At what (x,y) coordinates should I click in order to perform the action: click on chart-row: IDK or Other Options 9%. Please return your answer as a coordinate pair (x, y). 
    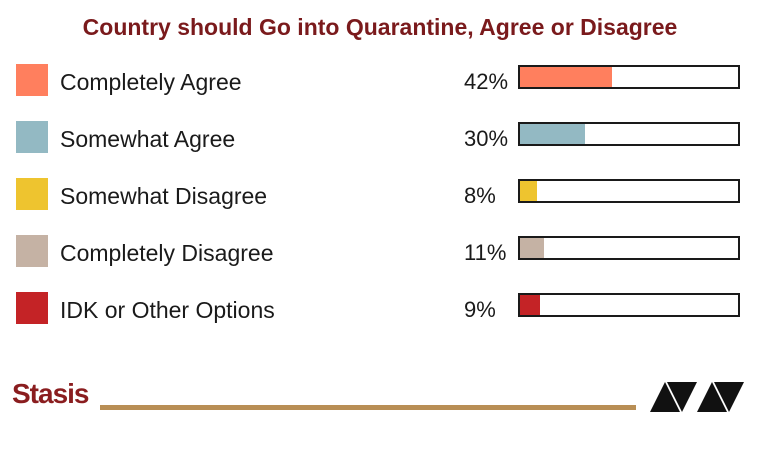
    Looking at the image, I should click on (380, 309).